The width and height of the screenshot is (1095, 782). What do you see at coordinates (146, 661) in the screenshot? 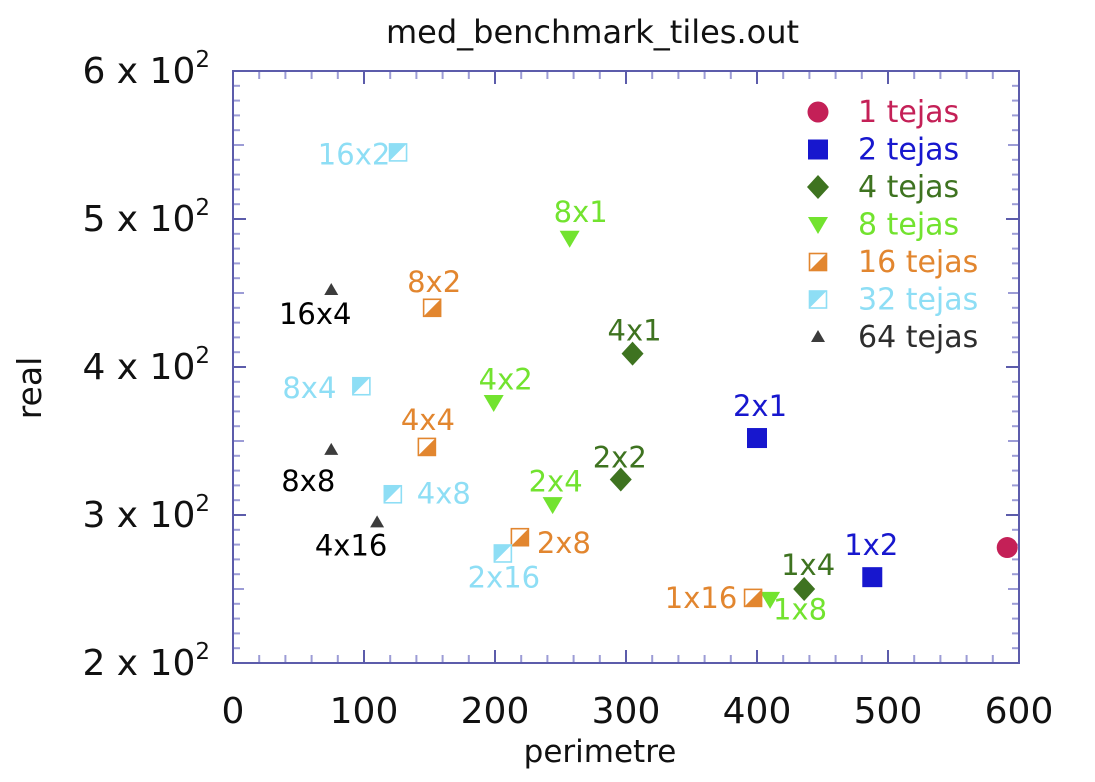
I see `y-tick-label: 2 x 10²` at bounding box center [146, 661].